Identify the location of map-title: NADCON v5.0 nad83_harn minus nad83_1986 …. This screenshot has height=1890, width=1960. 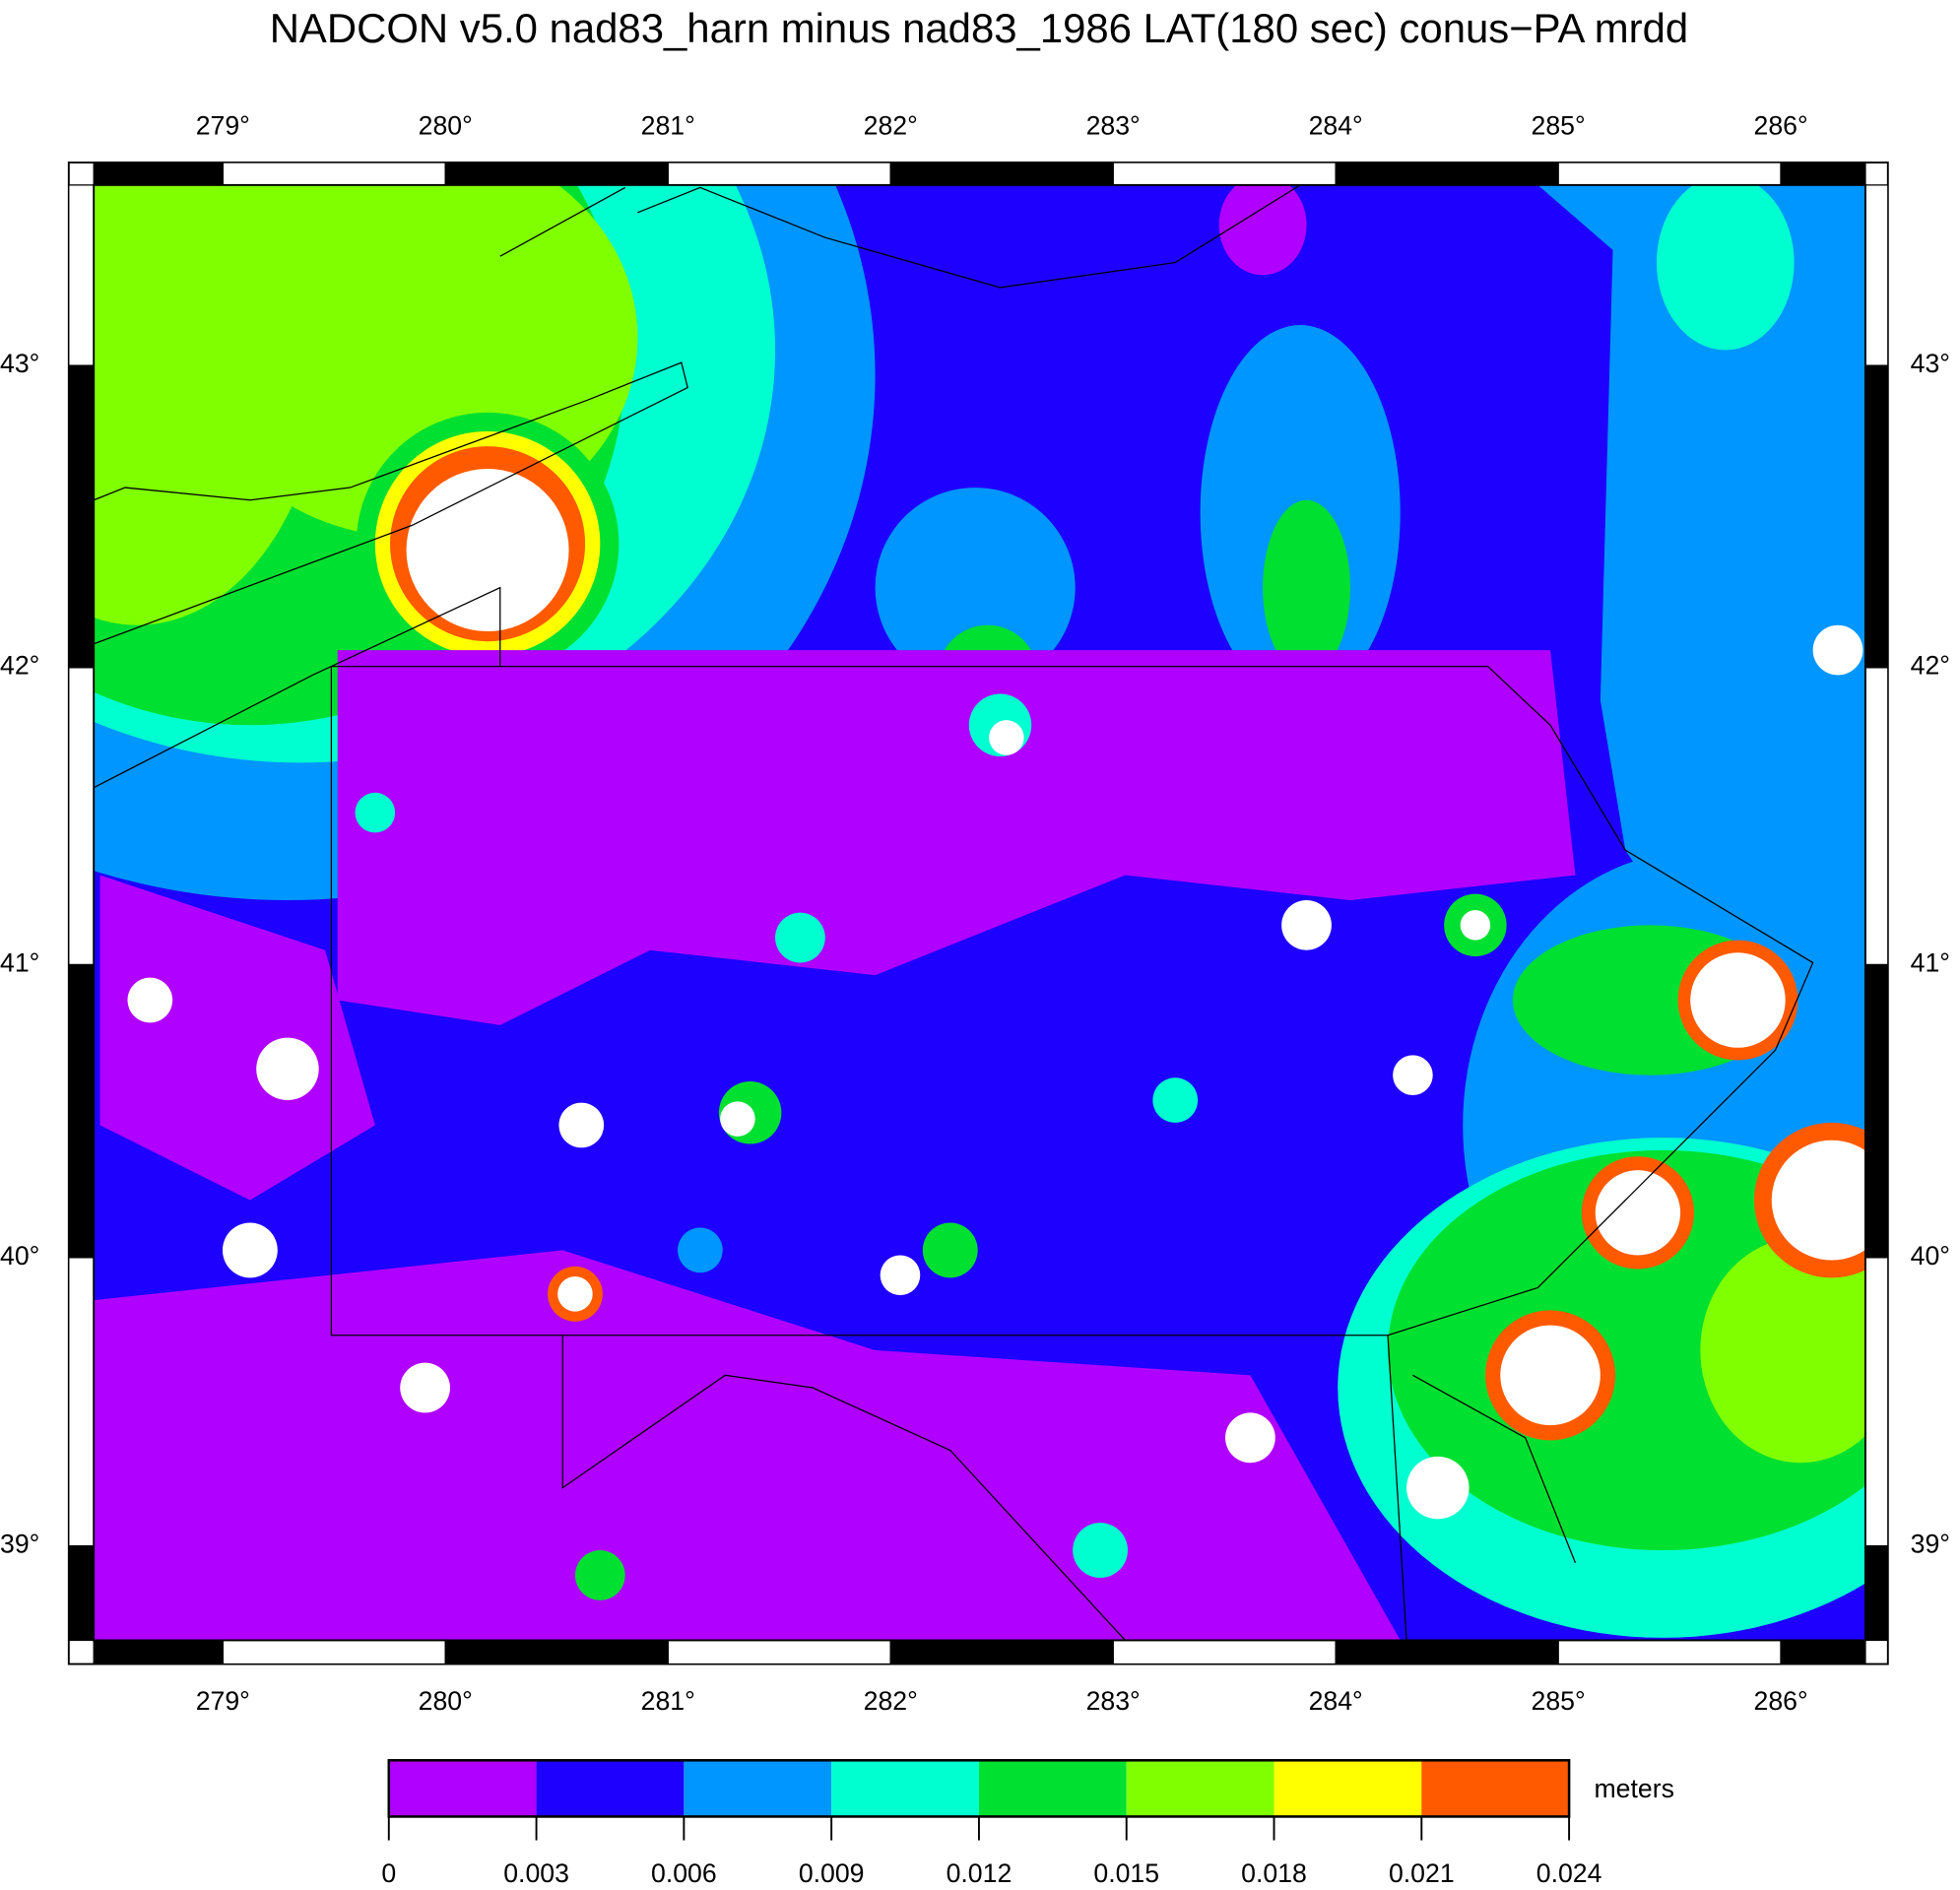
(979, 28).